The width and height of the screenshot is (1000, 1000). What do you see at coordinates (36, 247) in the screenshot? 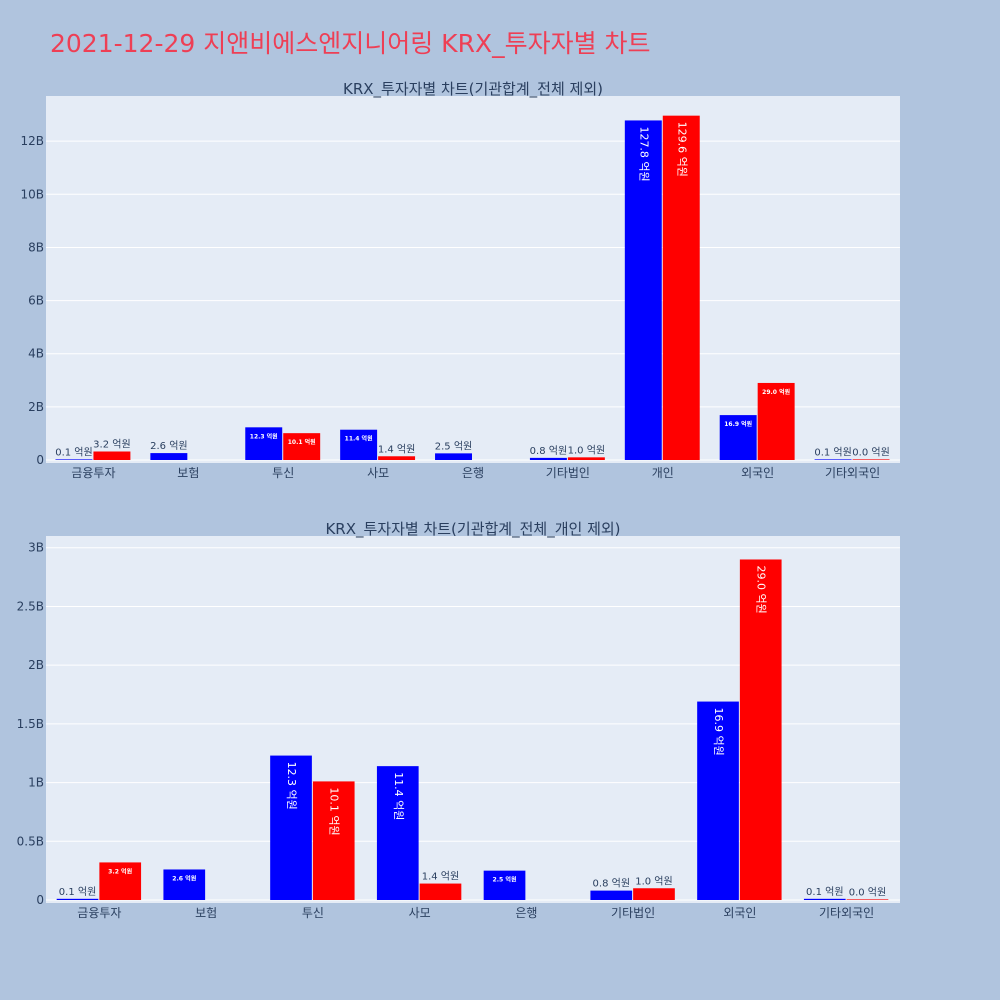
I see `y-tick-label: 8B` at bounding box center [36, 247].